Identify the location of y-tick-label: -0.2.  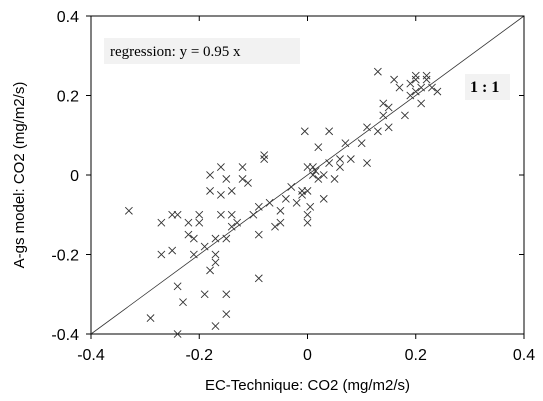
(65, 256).